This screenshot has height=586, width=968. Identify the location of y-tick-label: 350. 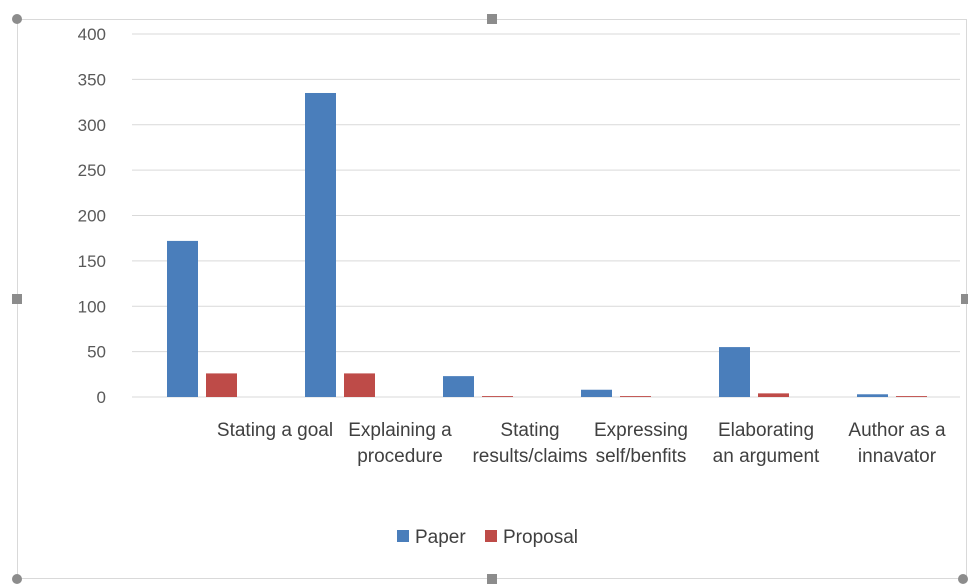
(92, 79).